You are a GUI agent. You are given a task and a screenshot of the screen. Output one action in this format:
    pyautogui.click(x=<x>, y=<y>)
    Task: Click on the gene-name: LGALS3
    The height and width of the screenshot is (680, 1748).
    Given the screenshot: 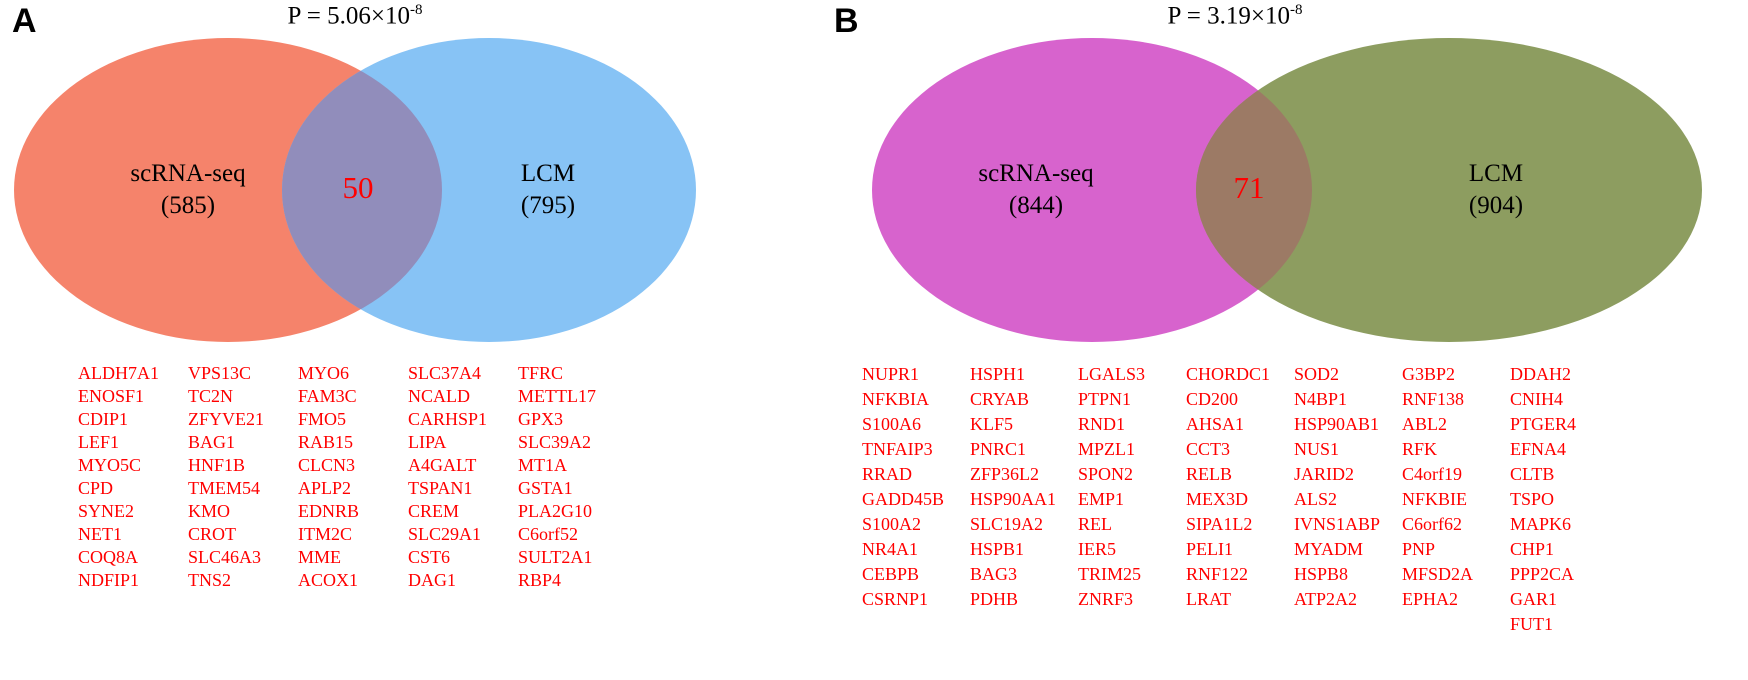 What is the action you would take?
    pyautogui.click(x=1111, y=374)
    